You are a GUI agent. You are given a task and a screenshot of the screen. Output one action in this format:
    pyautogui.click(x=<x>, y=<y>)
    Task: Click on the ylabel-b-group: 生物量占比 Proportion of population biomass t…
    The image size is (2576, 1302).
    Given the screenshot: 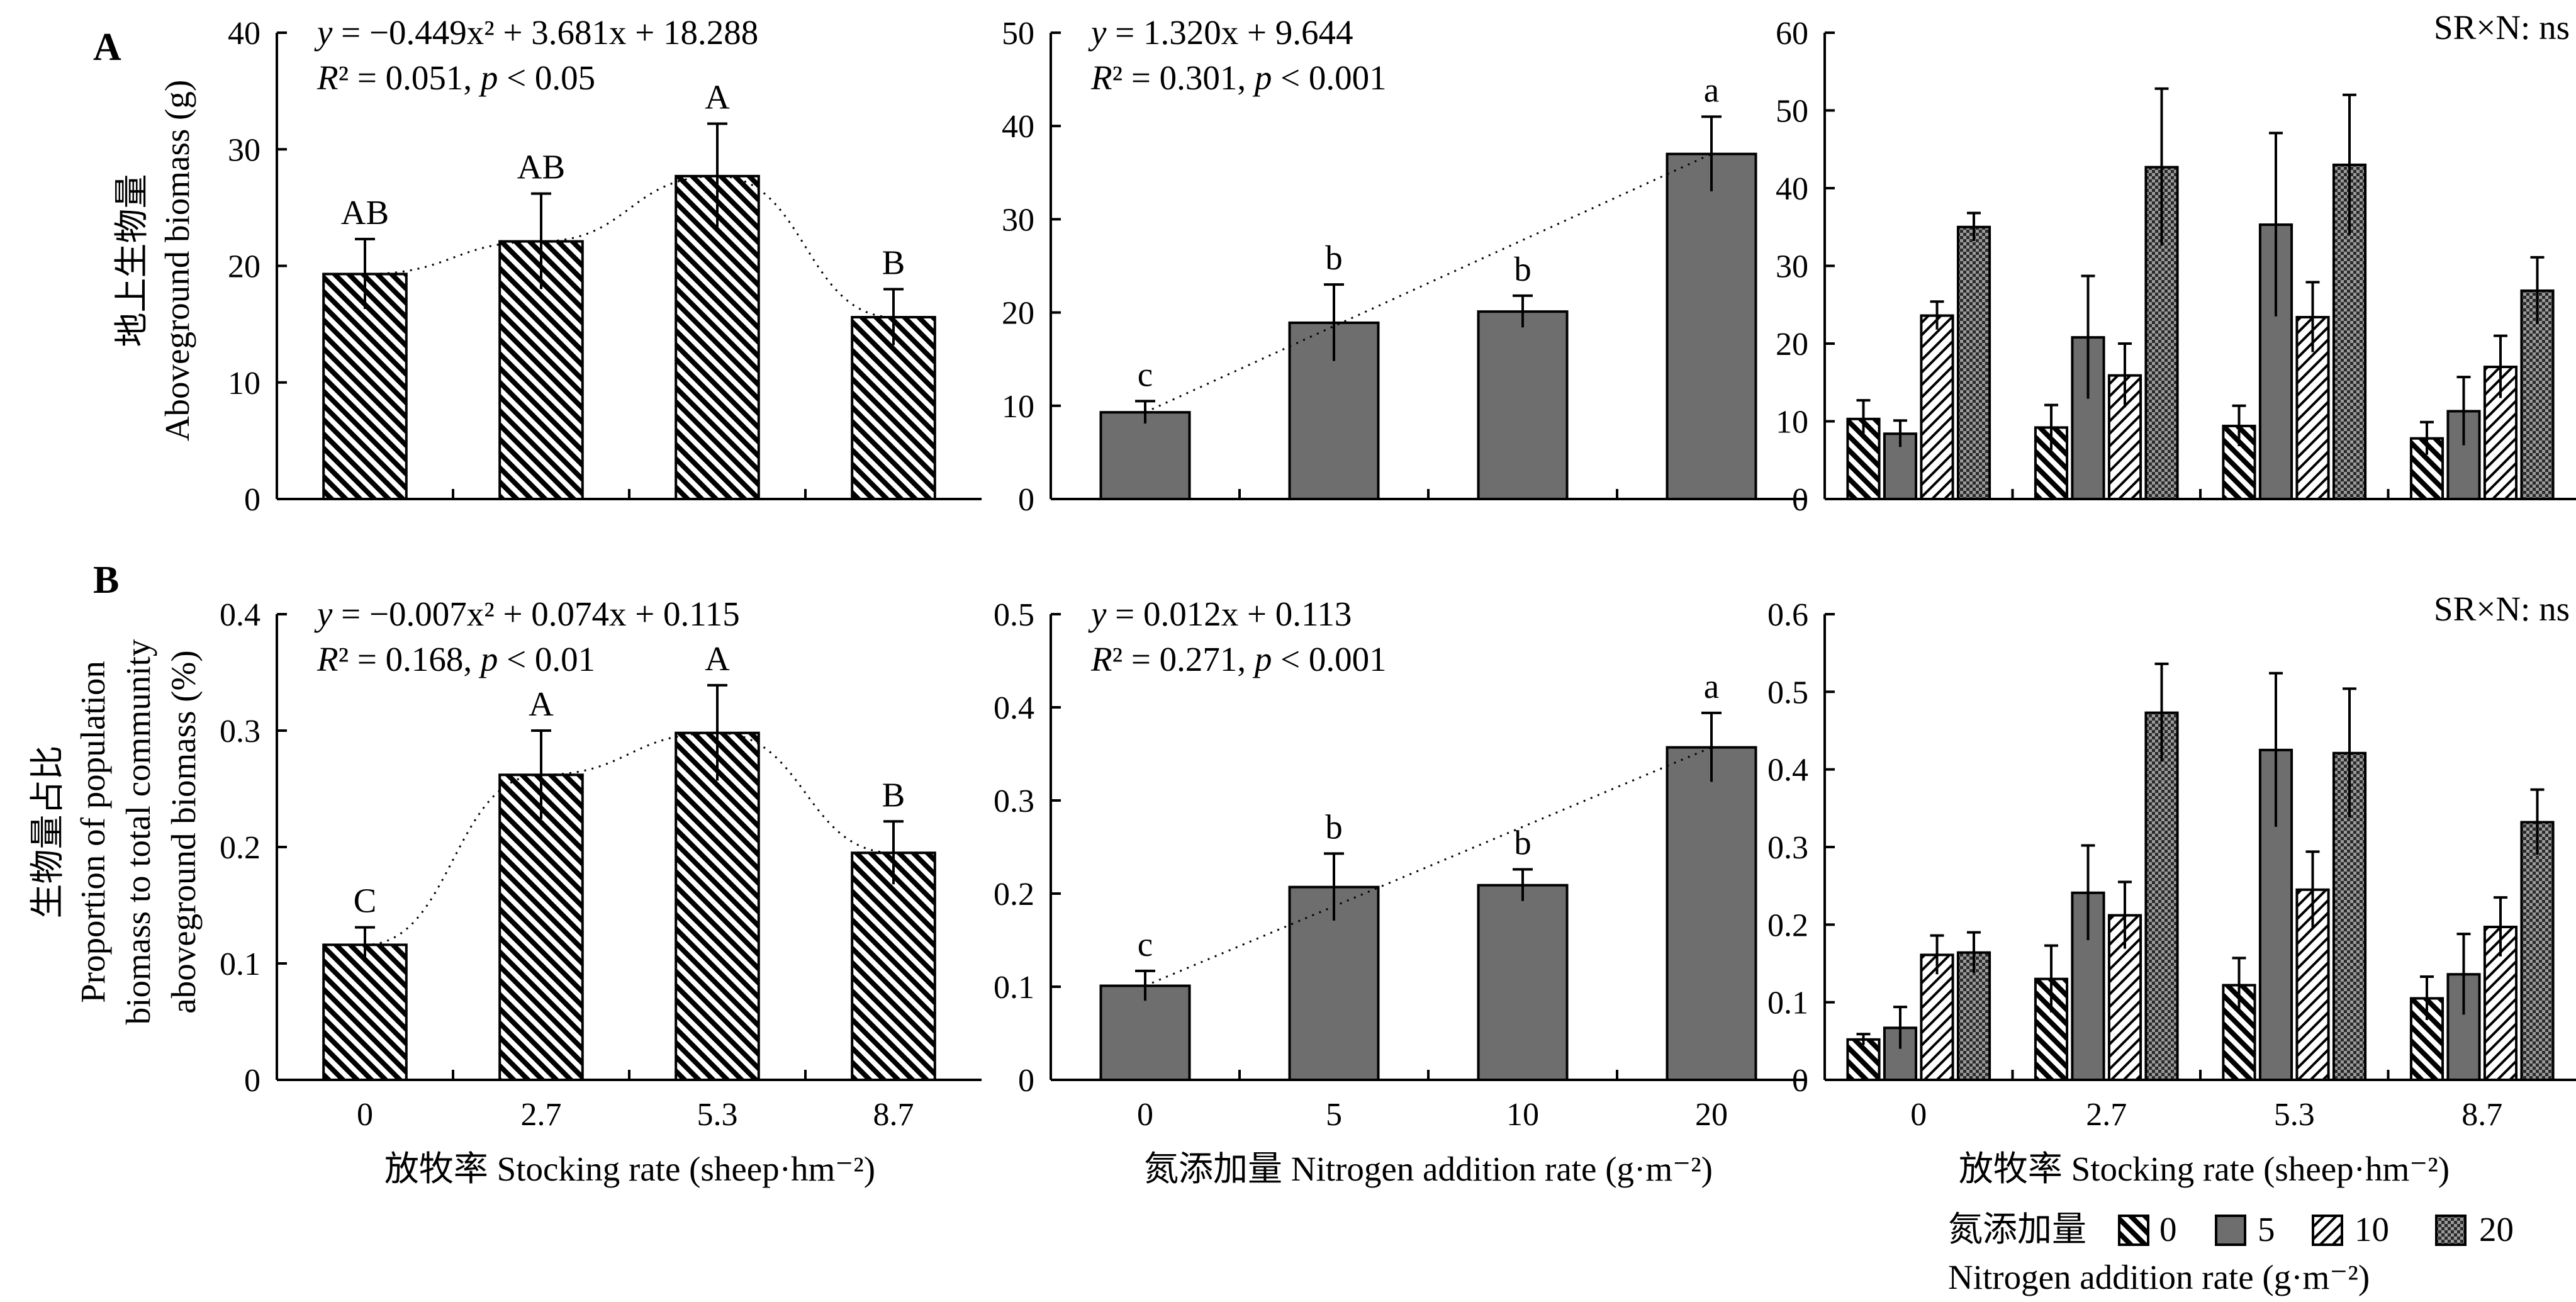 What is the action you would take?
    pyautogui.click(x=115, y=831)
    